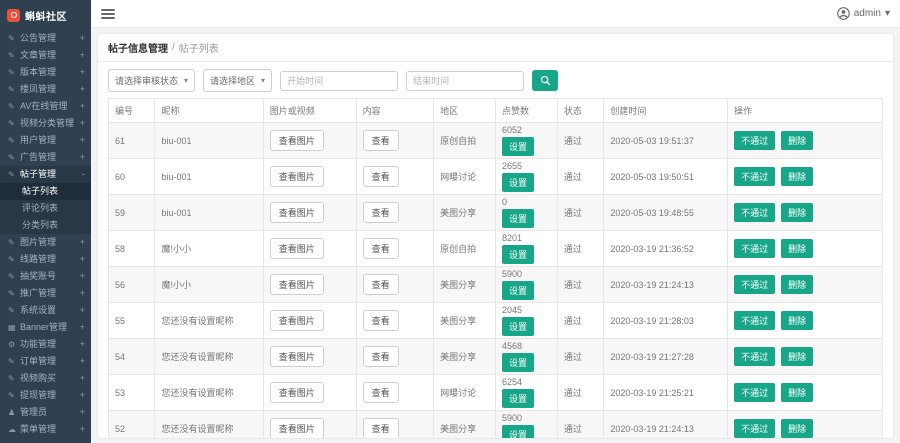  What do you see at coordinates (464, 356) in the screenshot?
I see `post-region: 美图分享` at bounding box center [464, 356].